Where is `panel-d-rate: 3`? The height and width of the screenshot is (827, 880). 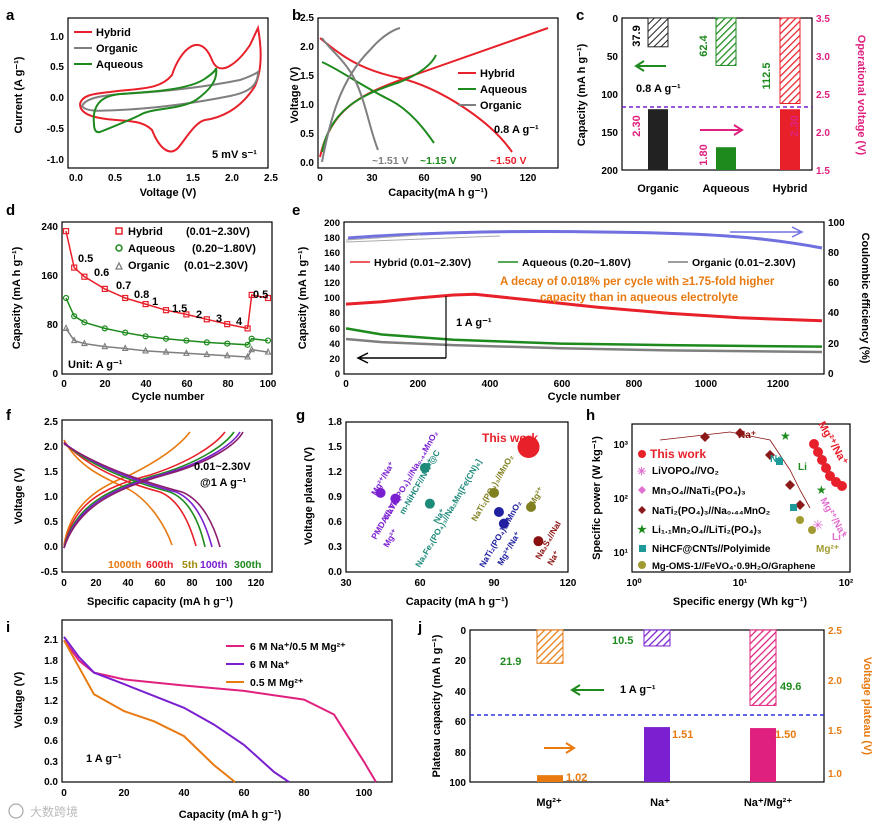
panel-d-rate: 3 is located at coordinates (219, 319).